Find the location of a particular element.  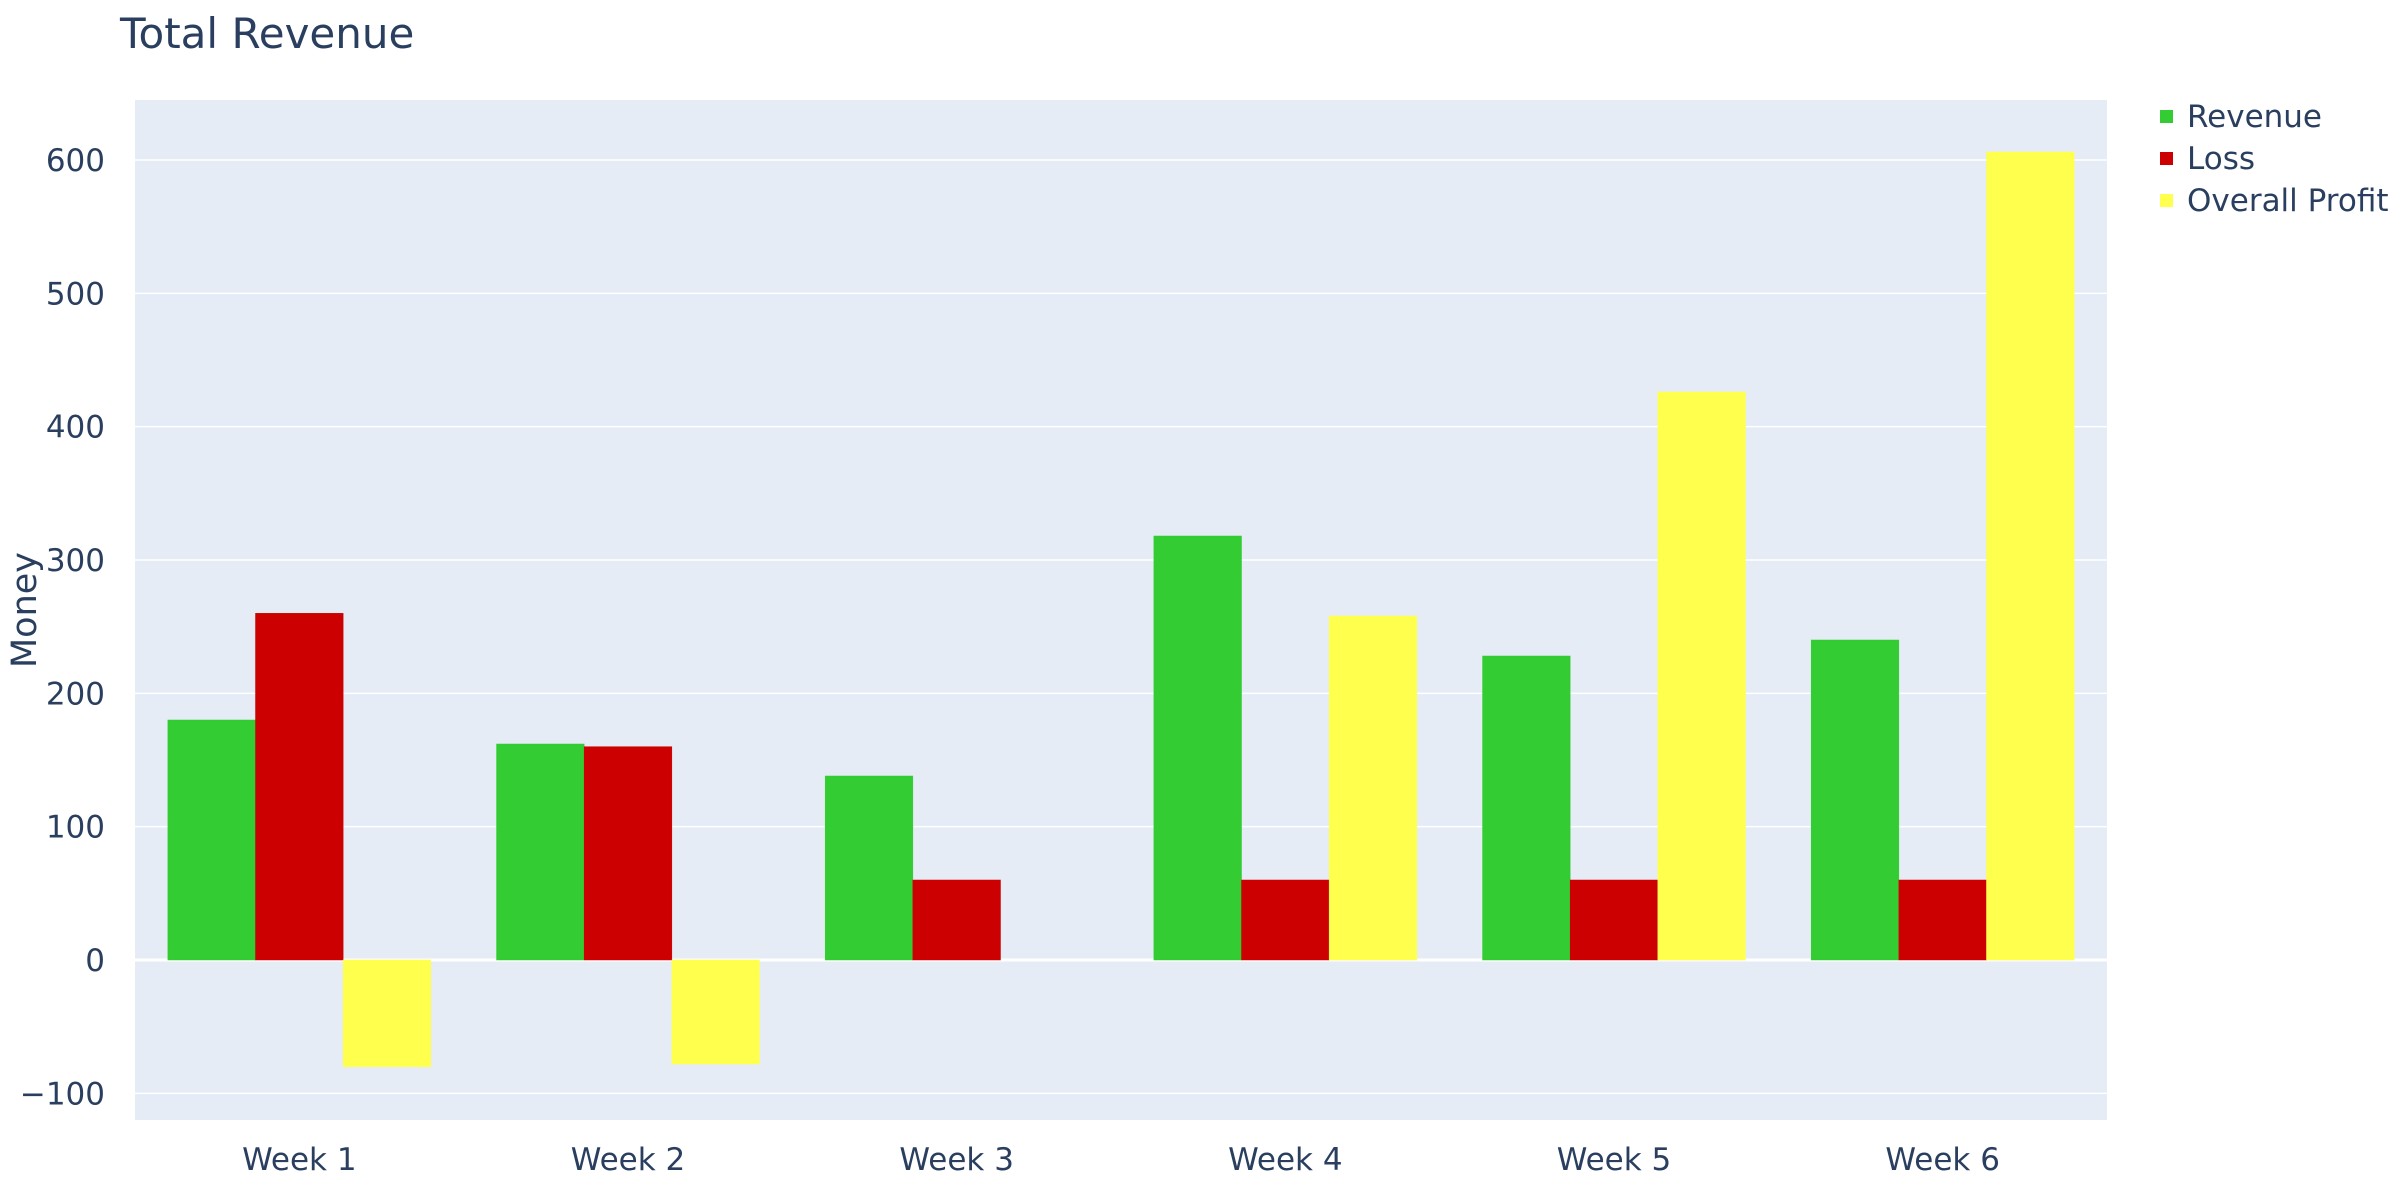

y-tick-label: 300 is located at coordinates (75, 561).